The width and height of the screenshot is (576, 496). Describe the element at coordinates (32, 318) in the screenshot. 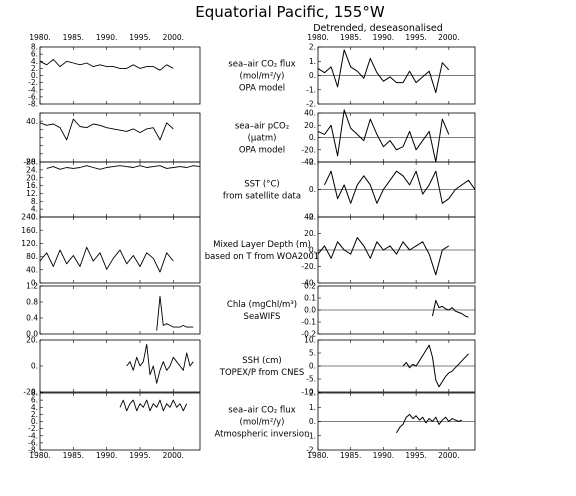

I see `chla-left-ytick-label: 0.4` at that location.